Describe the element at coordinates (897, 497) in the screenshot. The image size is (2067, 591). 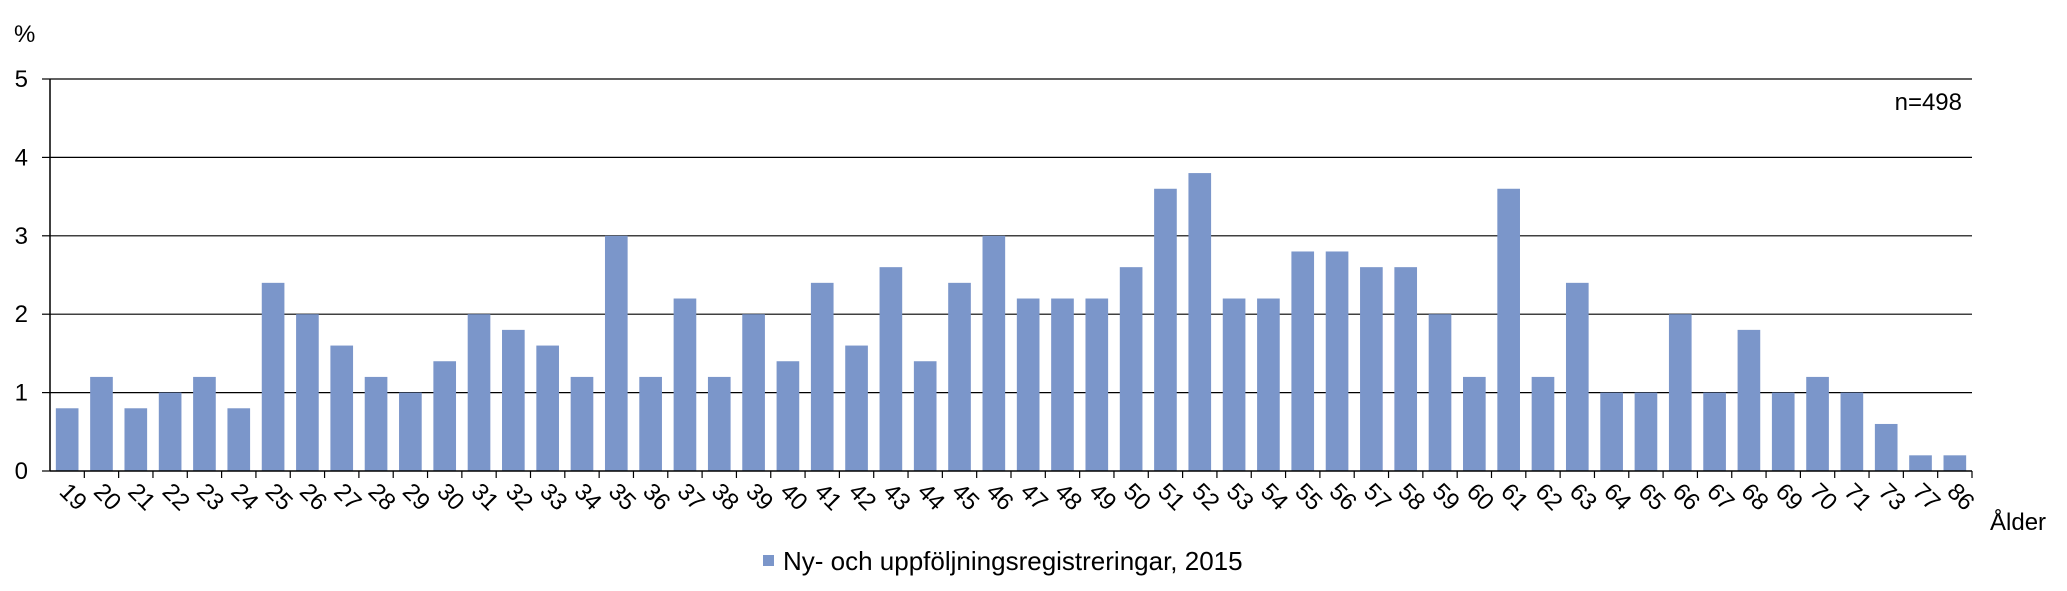
I see `x-tick-label: 43` at that location.